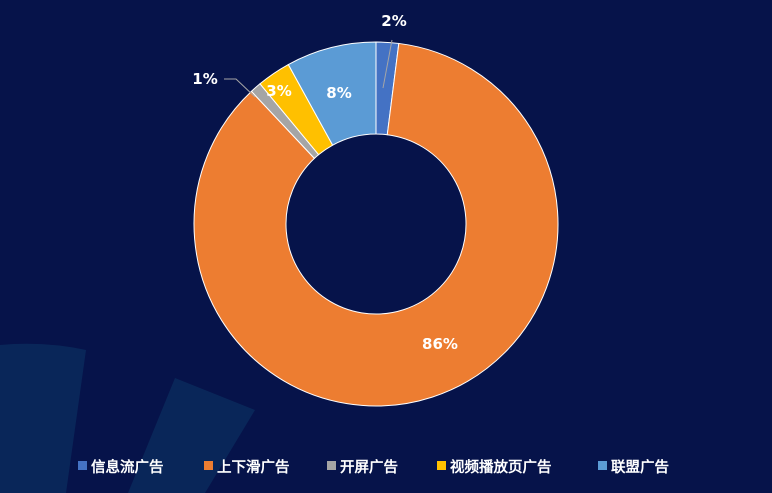  What do you see at coordinates (640, 467) in the screenshot?
I see `legend-label-联盟广告: 联盟广告` at bounding box center [640, 467].